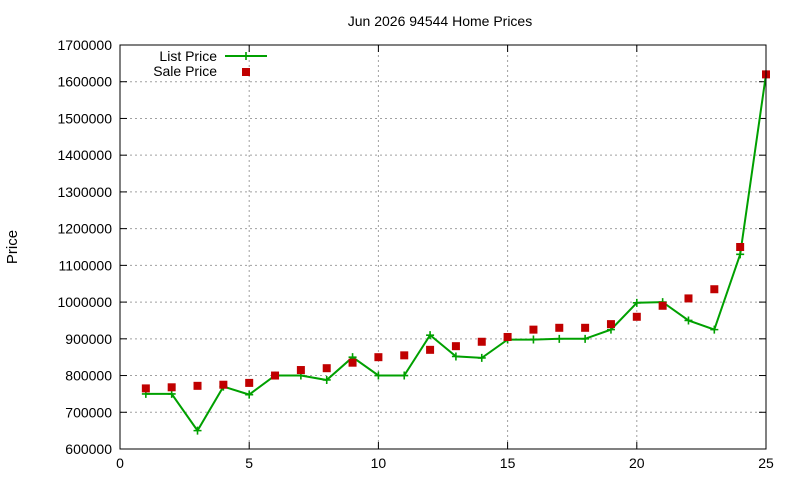  I want to click on y-tick-label: 1000000, so click(84, 302).